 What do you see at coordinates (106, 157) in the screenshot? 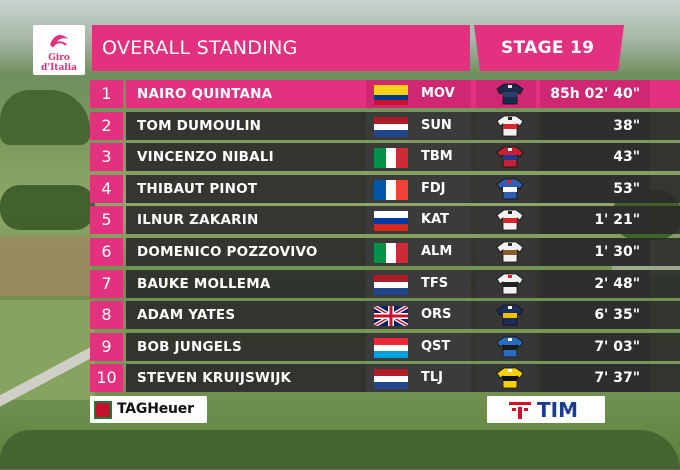
I see `rank-number: 3` at bounding box center [106, 157].